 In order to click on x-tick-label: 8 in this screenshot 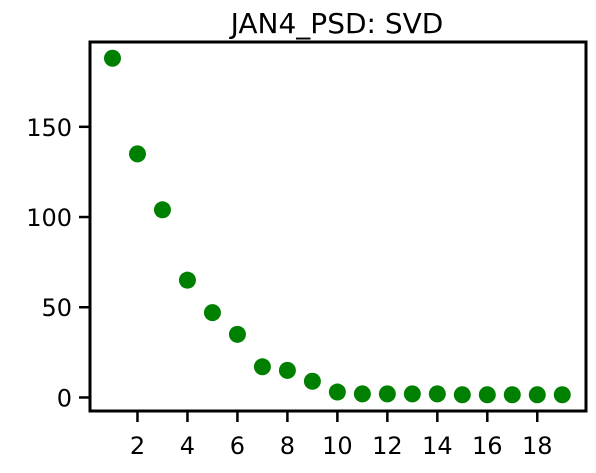, I will do `click(287, 446)`.